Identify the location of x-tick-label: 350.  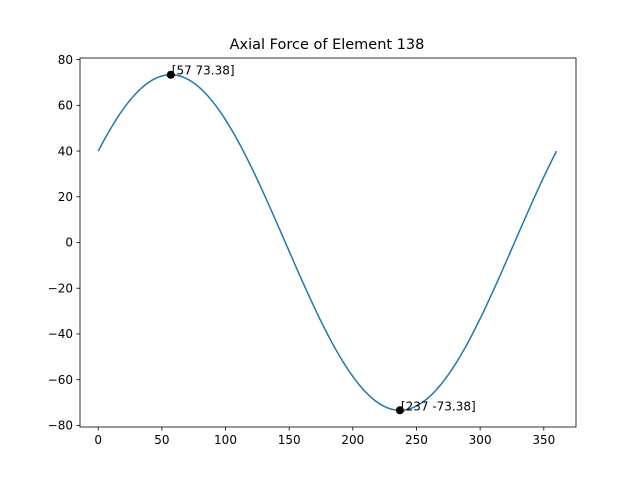
(543, 440).